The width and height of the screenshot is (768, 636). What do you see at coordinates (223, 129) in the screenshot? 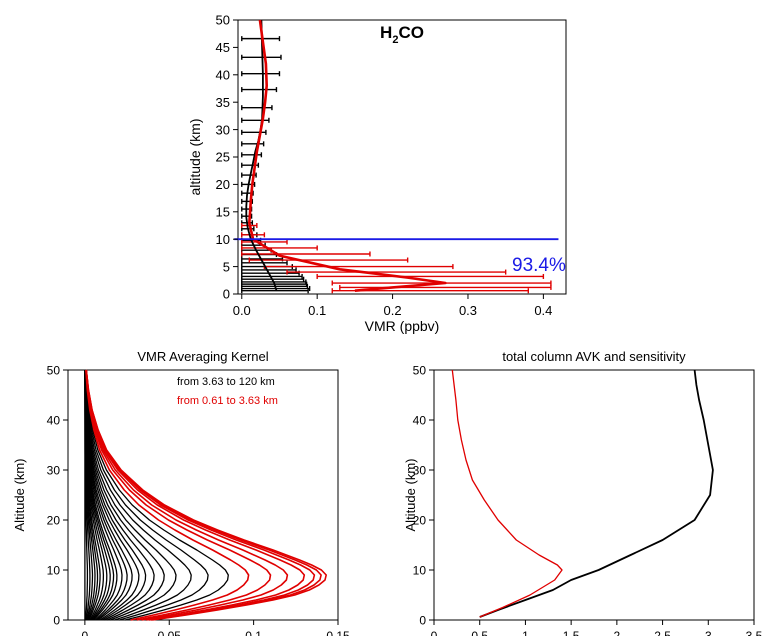
I see `h2co-y-tick-label: 30` at bounding box center [223, 129].